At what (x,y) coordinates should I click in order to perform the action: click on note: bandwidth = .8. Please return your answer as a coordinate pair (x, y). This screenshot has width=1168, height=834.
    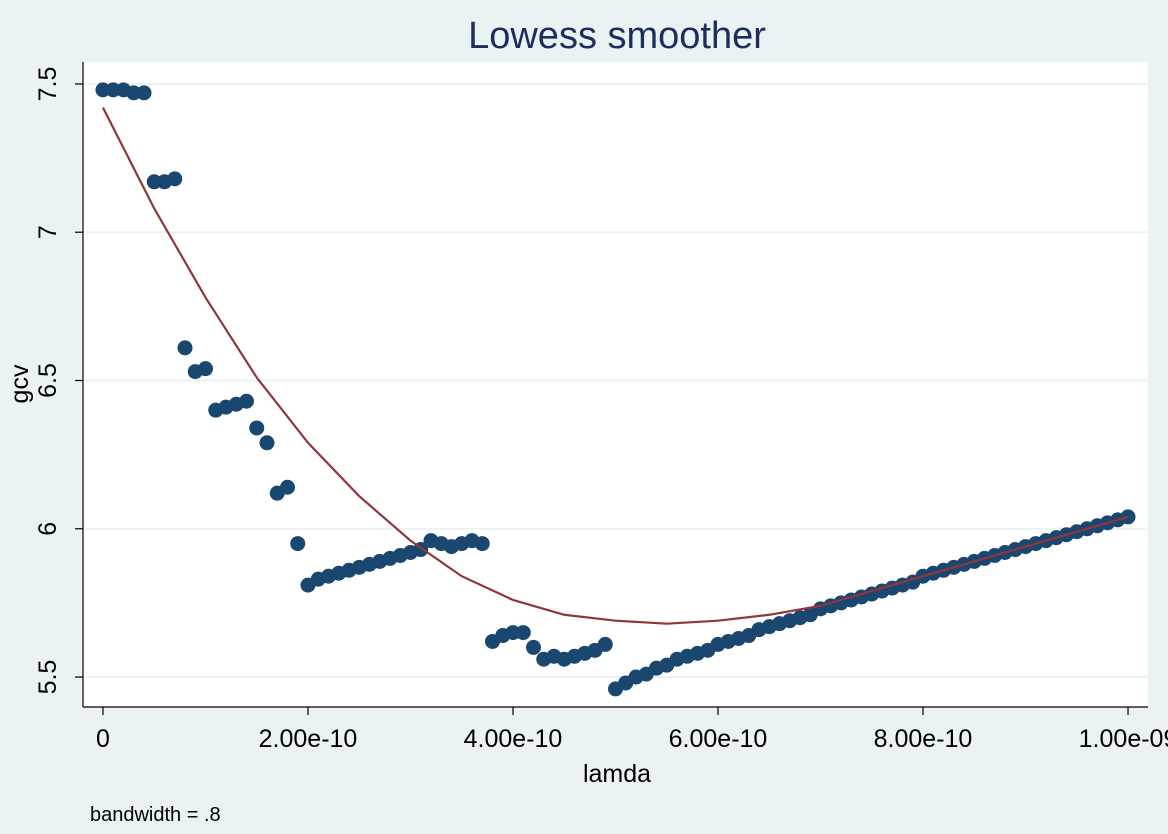
    Looking at the image, I should click on (155, 815).